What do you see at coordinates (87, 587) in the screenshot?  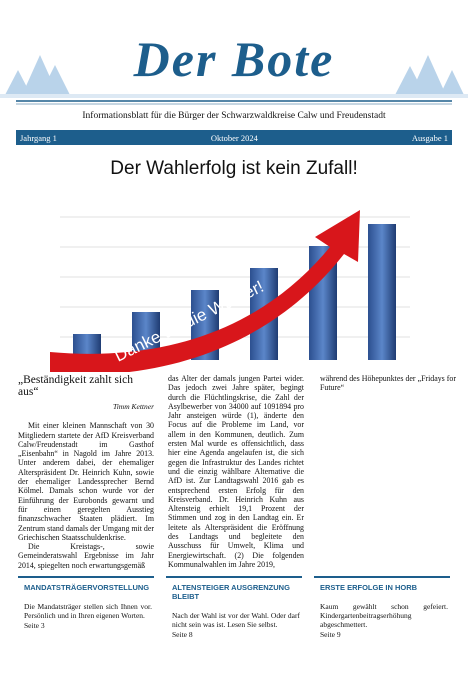 I see `teaser-title: MANDATSTRÄGERVORSTELLUNG` at bounding box center [87, 587].